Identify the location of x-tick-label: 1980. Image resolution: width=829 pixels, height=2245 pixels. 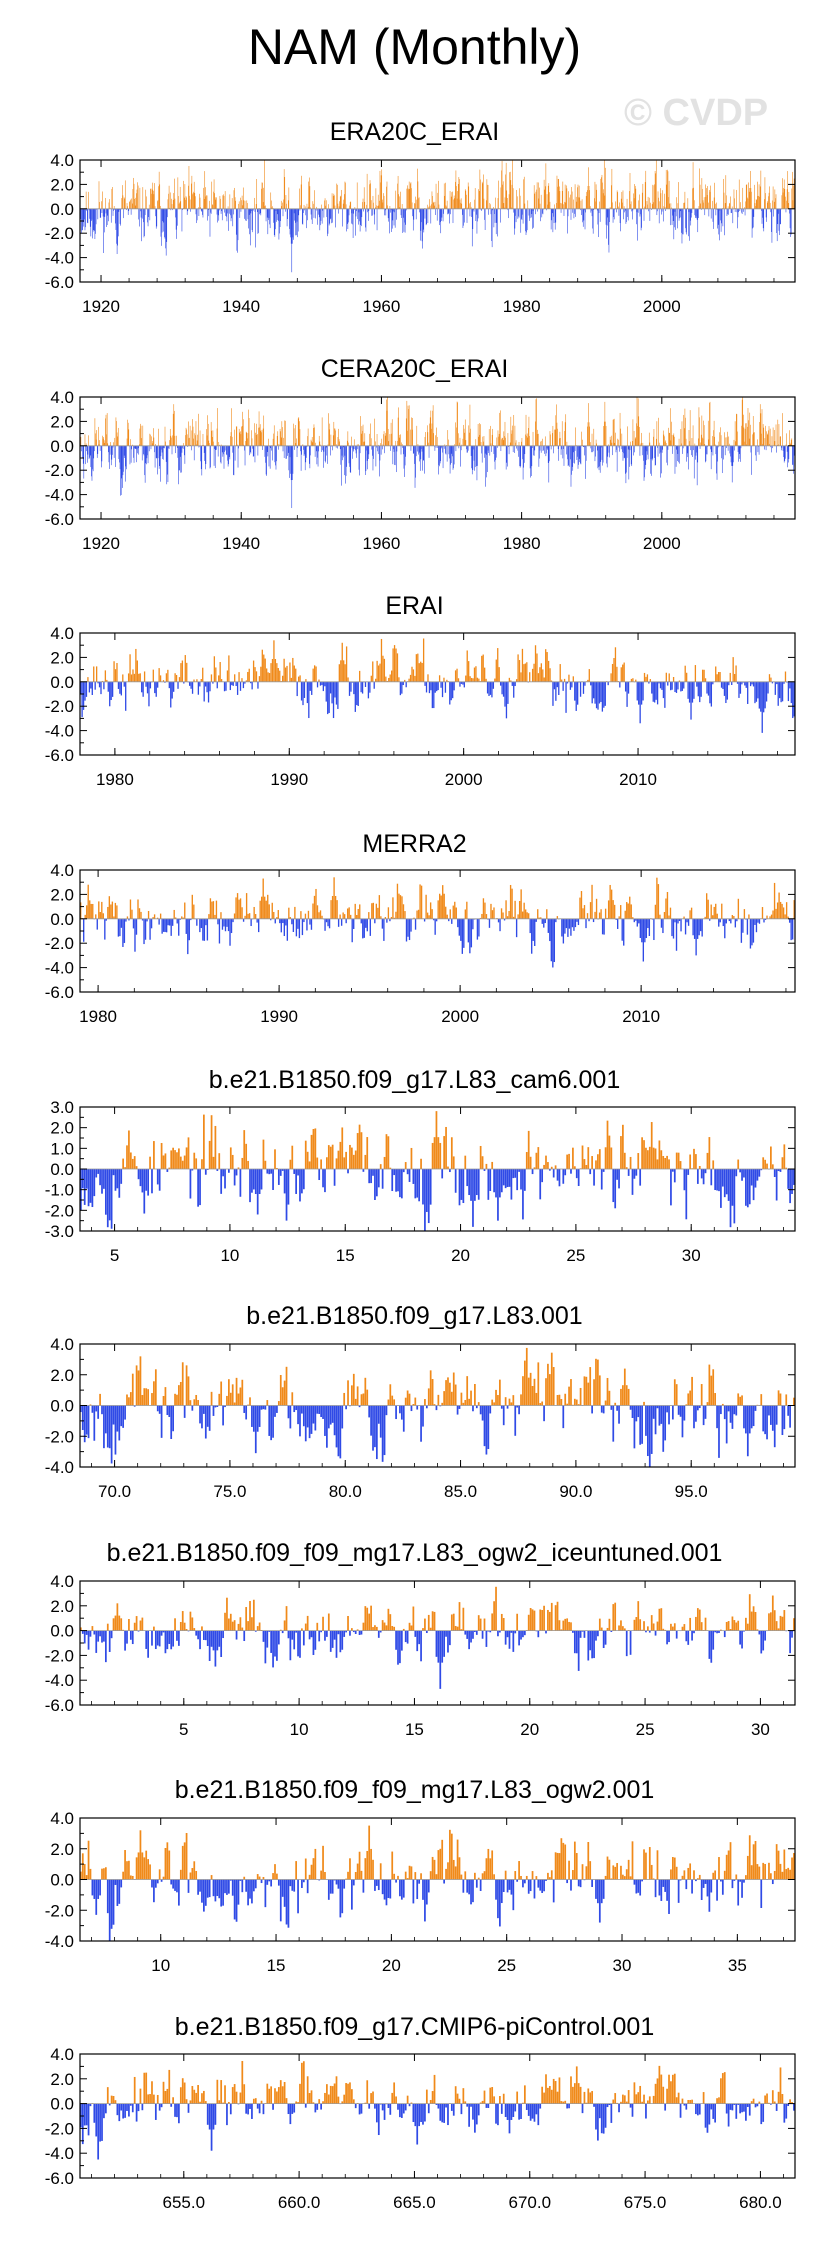
(522, 543).